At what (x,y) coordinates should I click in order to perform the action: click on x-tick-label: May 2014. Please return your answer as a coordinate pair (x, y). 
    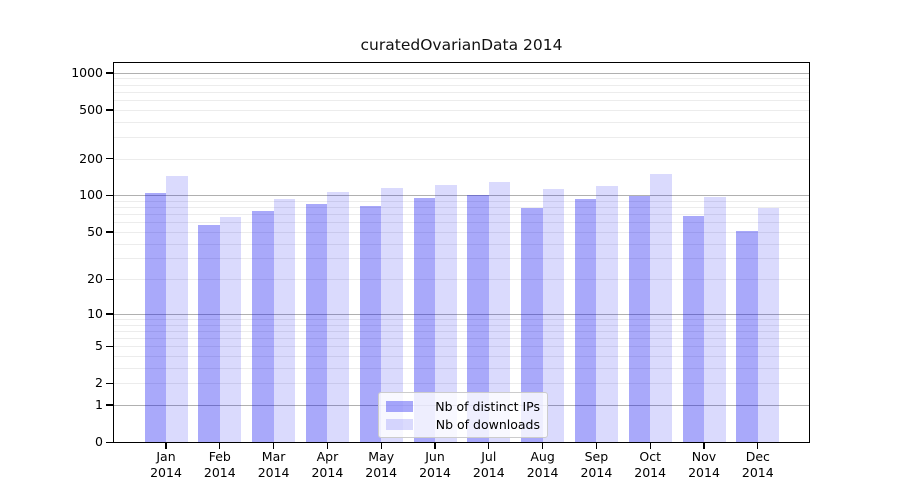
    Looking at the image, I should click on (381, 464).